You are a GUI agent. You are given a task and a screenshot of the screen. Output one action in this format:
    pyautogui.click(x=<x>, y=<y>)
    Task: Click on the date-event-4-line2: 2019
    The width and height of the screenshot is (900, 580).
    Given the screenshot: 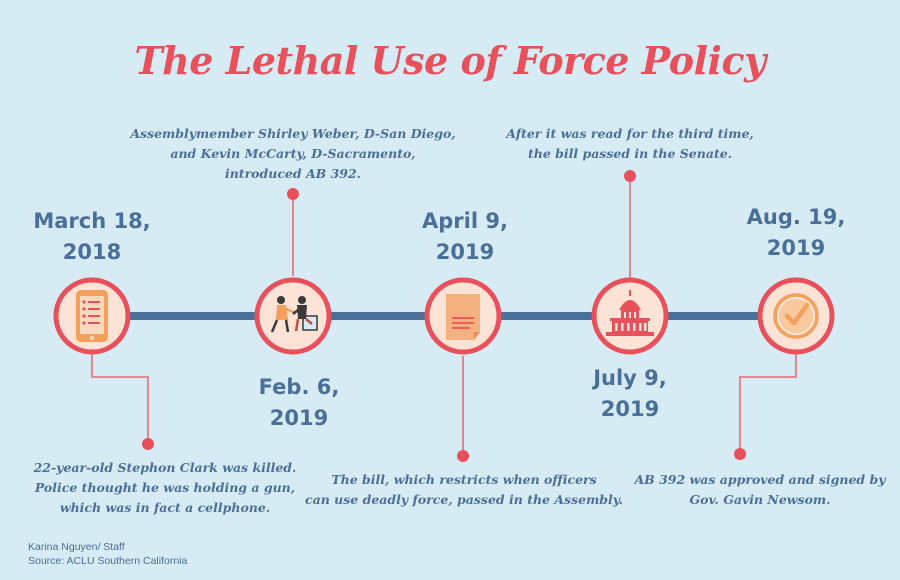 What is the action you would take?
    pyautogui.click(x=630, y=409)
    